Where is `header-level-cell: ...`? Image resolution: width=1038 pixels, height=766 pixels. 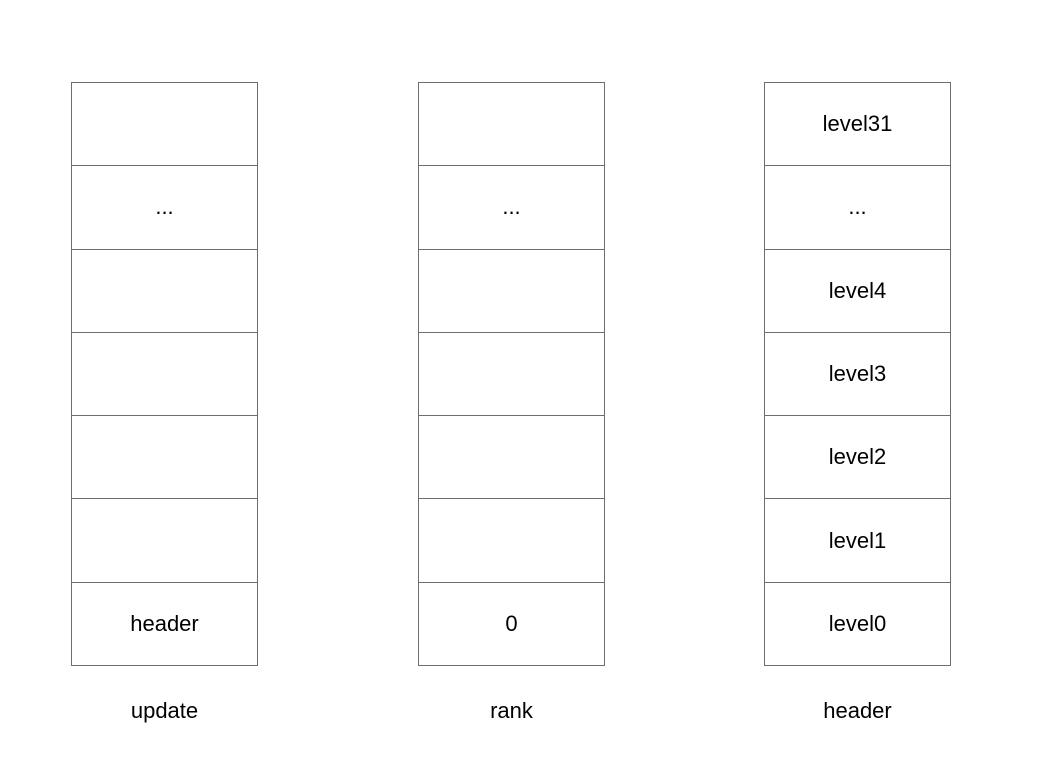
header-level-cell: ... is located at coordinates (857, 208).